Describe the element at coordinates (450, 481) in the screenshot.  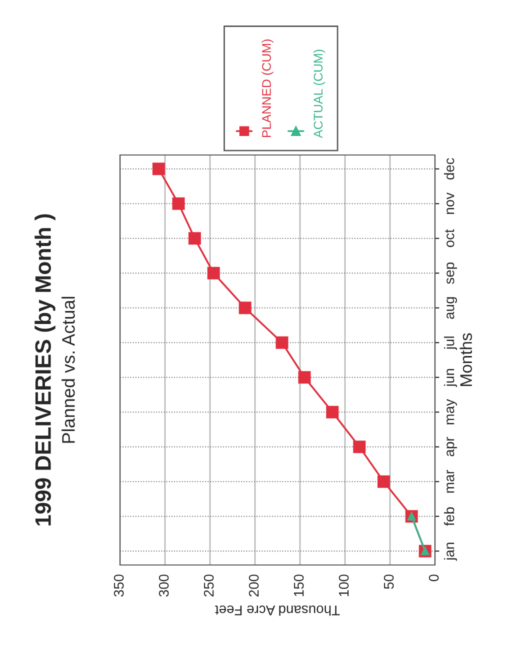
I see `y-tick-label: mar` at that location.